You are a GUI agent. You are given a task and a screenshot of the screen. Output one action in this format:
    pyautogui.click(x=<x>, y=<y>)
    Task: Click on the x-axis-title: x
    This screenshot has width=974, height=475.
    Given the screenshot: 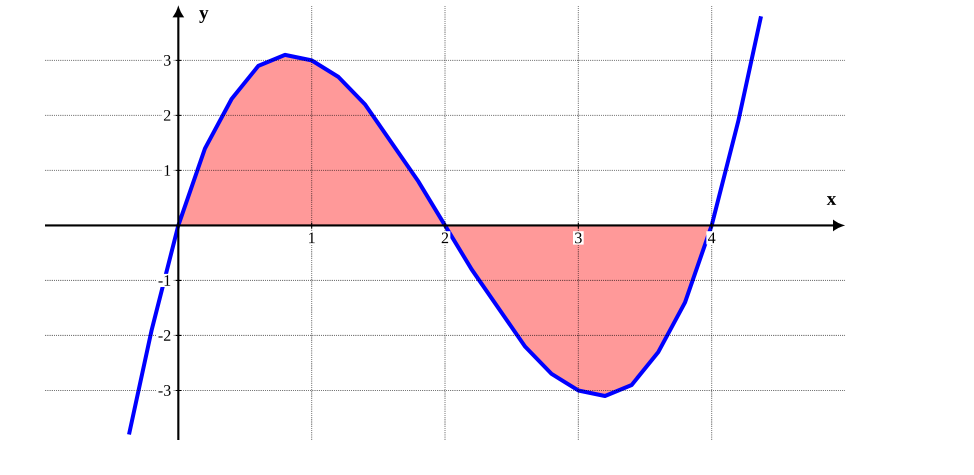 What is the action you would take?
    pyautogui.click(x=831, y=200)
    